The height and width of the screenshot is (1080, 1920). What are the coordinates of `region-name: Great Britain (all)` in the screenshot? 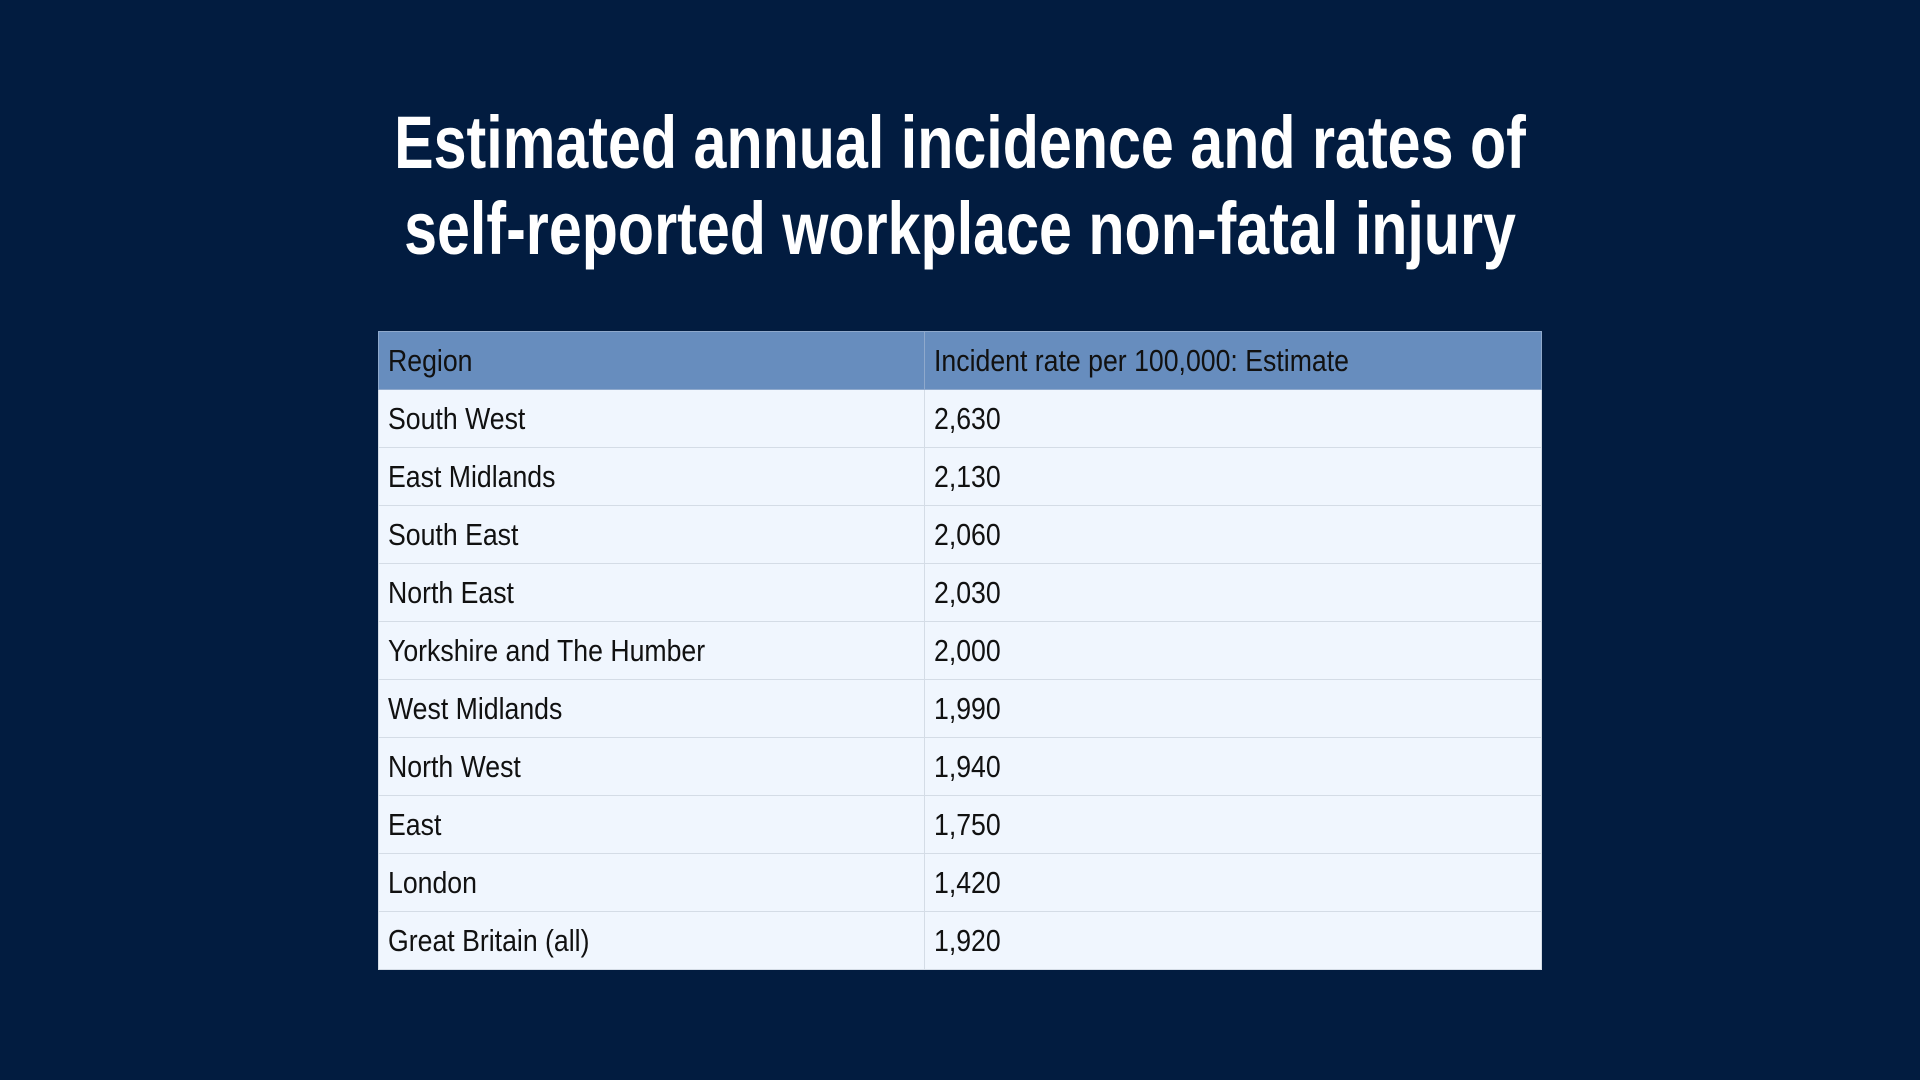 It's located at (489, 940).